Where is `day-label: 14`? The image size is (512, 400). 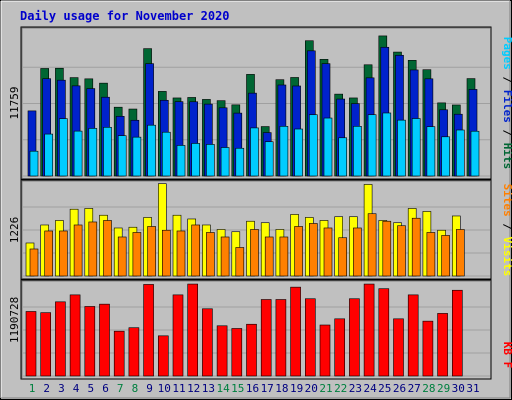
day-label: 14 is located at coordinates (223, 388).